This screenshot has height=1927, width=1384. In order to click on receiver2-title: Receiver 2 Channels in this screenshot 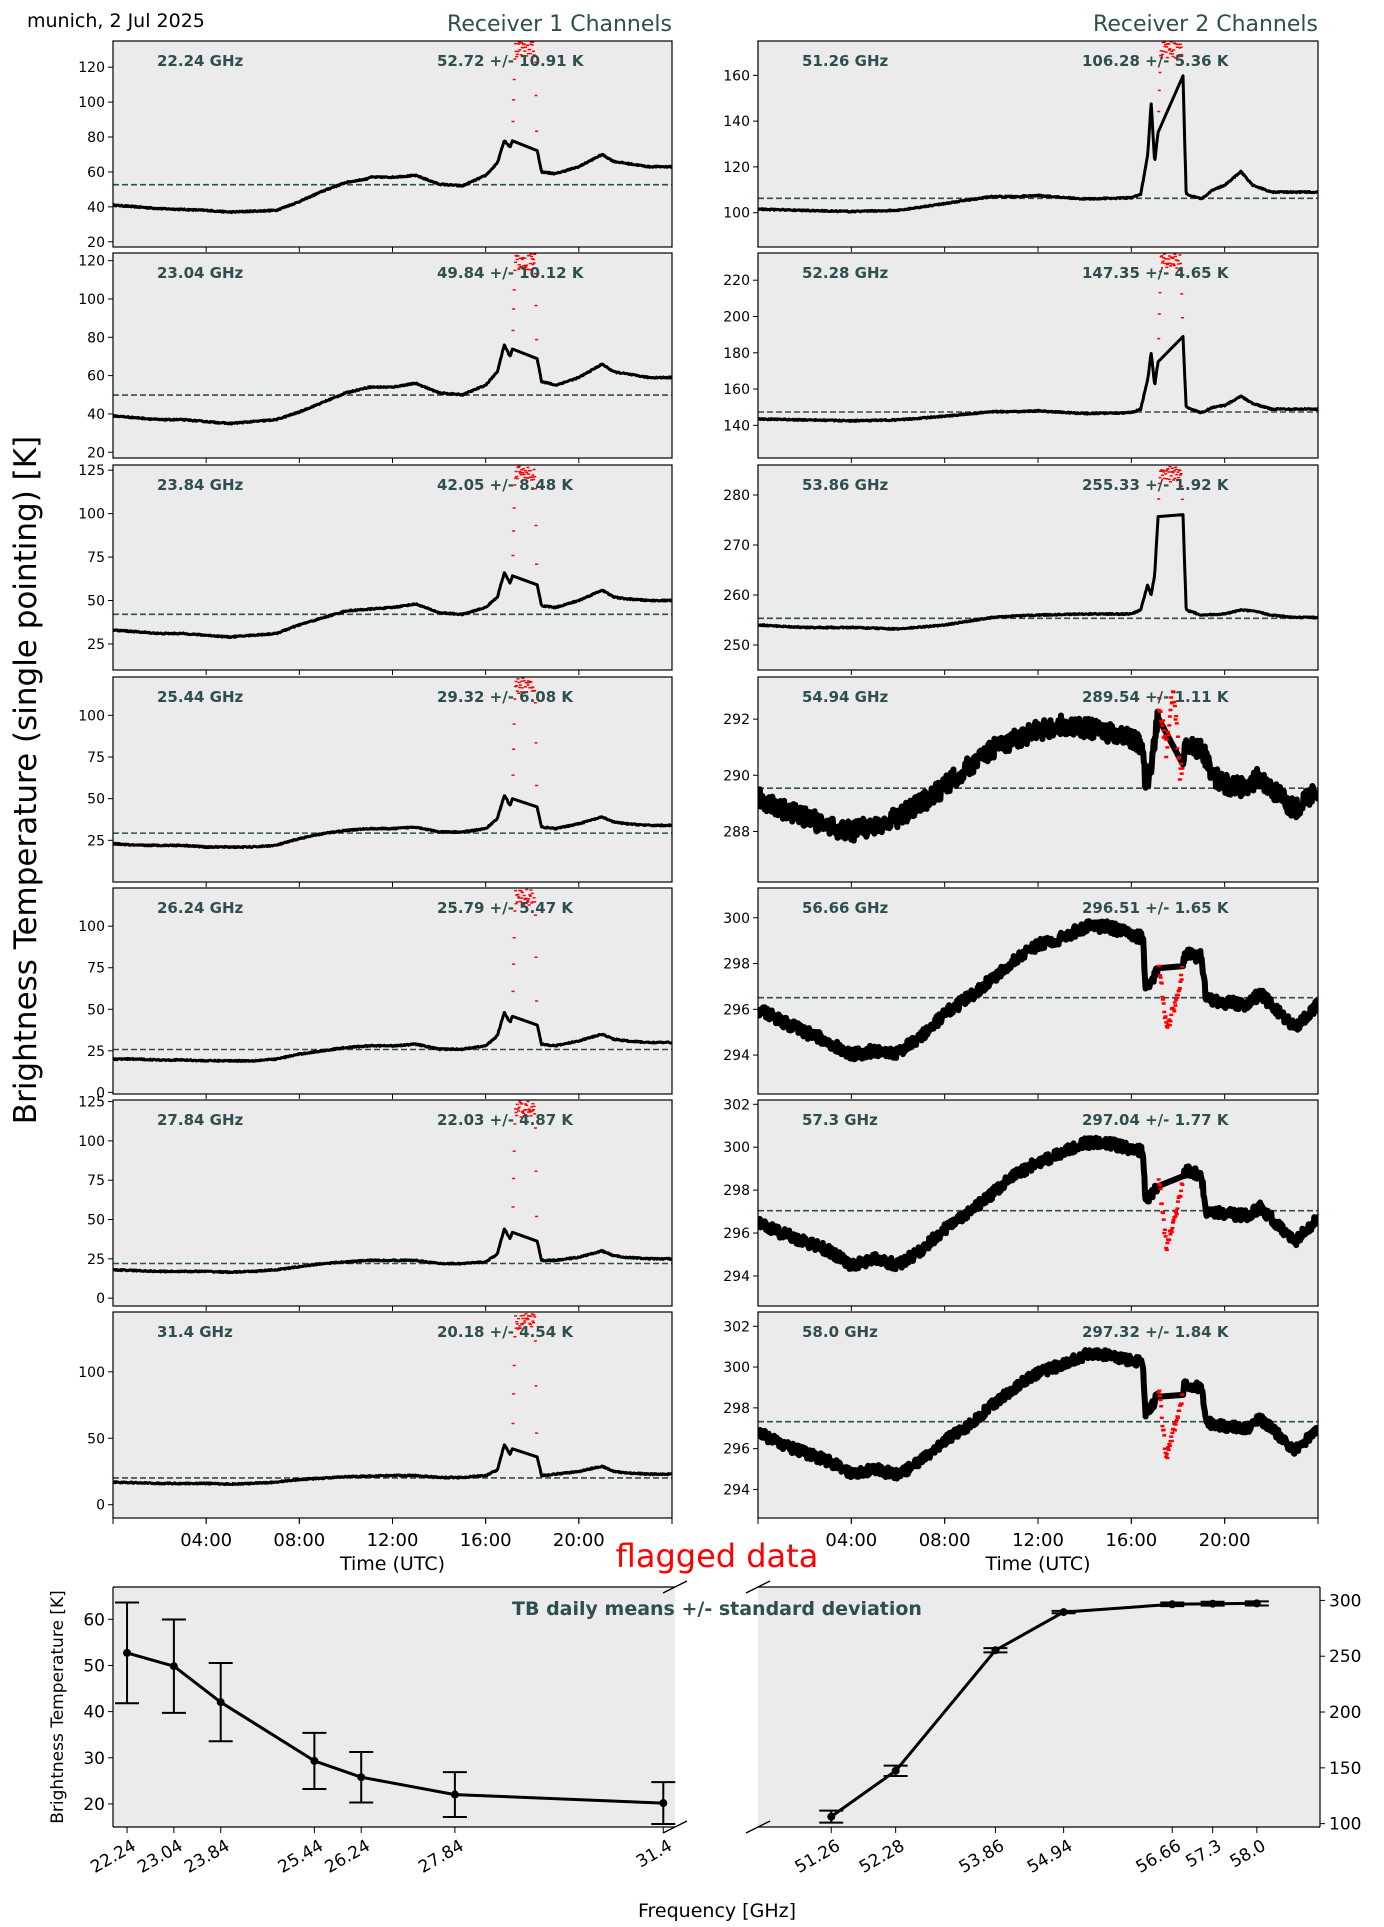, I will do `click(1205, 24)`.